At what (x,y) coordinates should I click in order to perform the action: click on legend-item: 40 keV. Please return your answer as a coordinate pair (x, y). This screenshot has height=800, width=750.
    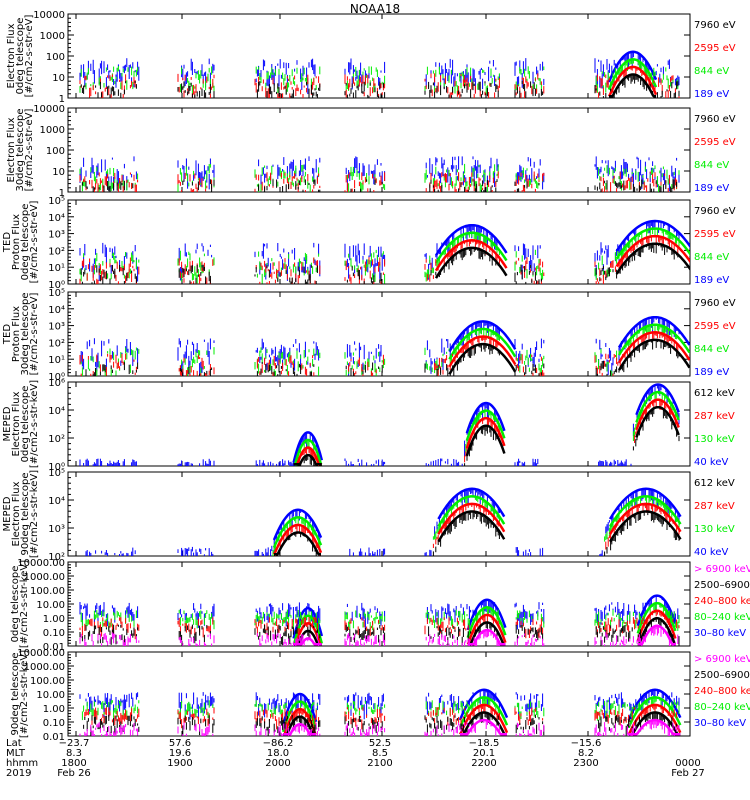
    Looking at the image, I should click on (711, 552).